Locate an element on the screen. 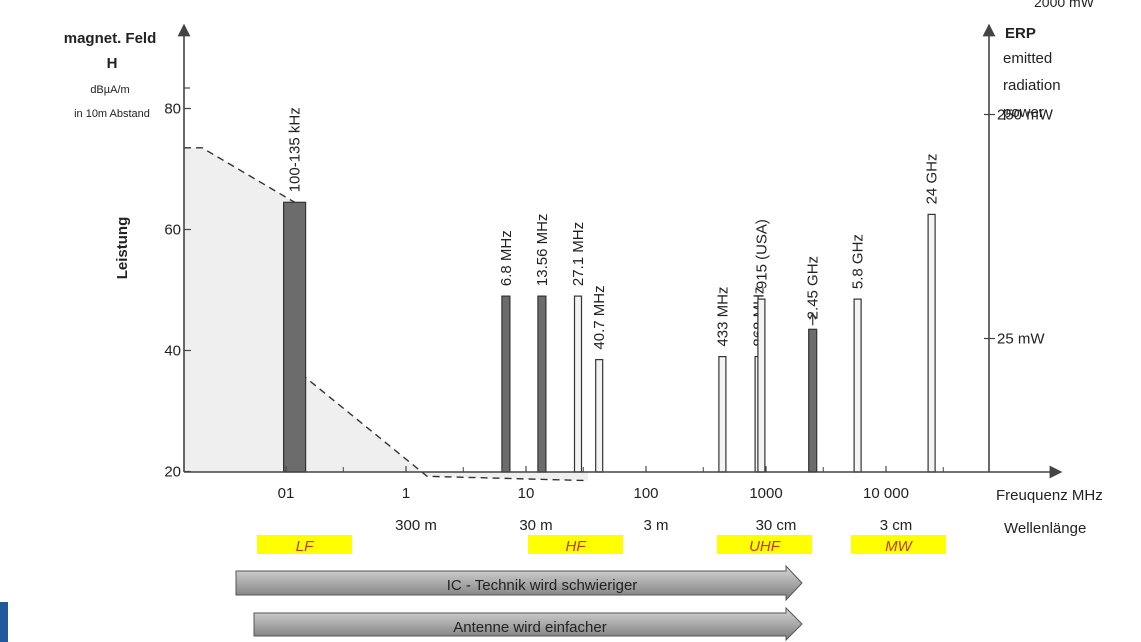 The width and height of the screenshot is (1141, 642). bar-label-5-8-ghz: 5.8 GHz is located at coordinates (858, 261).